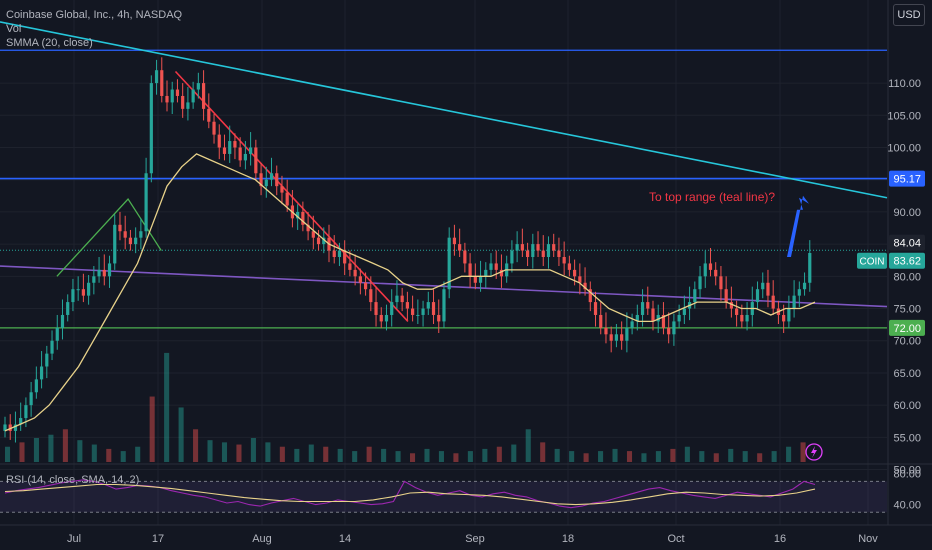 This screenshot has width=932, height=550. What do you see at coordinates (909, 15) in the screenshot?
I see `currency-button: USD` at bounding box center [909, 15].